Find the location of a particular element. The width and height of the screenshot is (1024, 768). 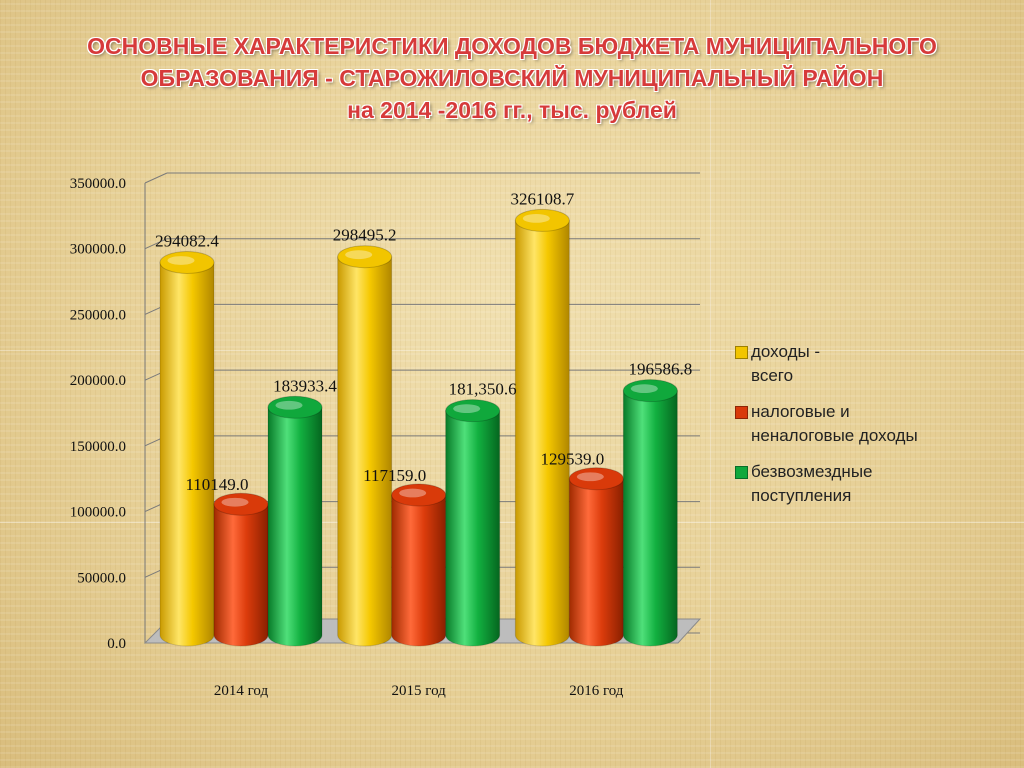

x-tick-label: 2015 год is located at coordinates (419, 691).